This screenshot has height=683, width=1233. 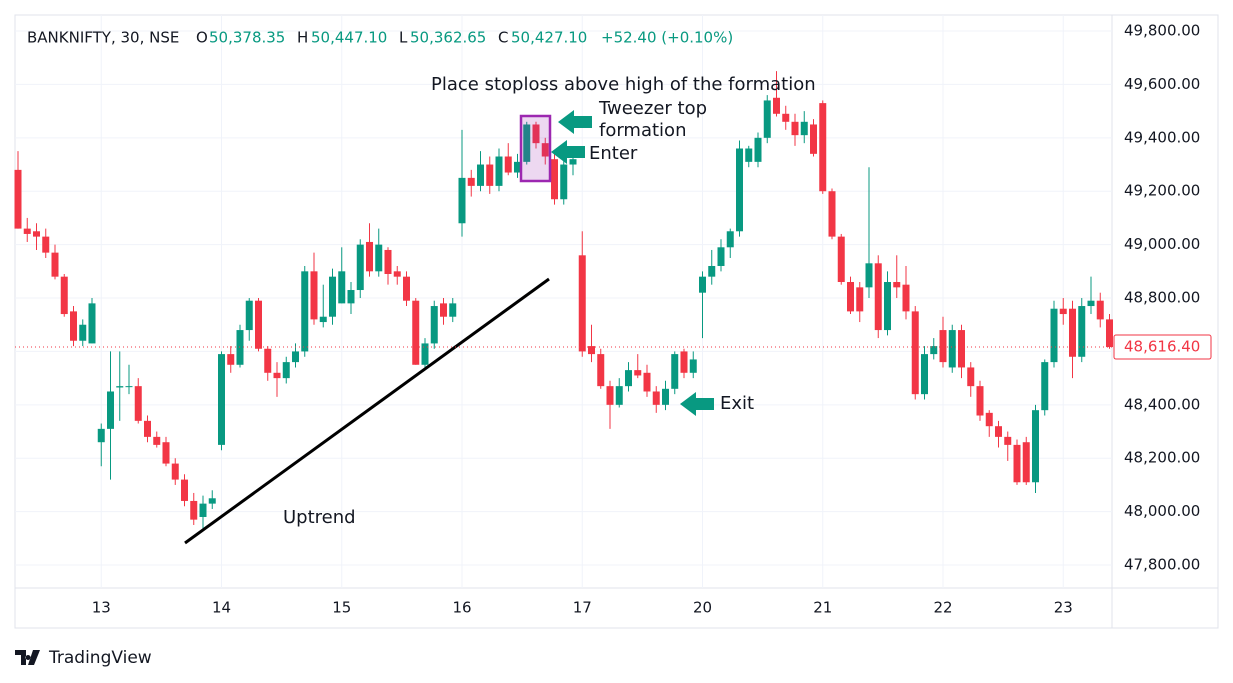 What do you see at coordinates (461, 608) in the screenshot?
I see `x-tick-label: 16` at bounding box center [461, 608].